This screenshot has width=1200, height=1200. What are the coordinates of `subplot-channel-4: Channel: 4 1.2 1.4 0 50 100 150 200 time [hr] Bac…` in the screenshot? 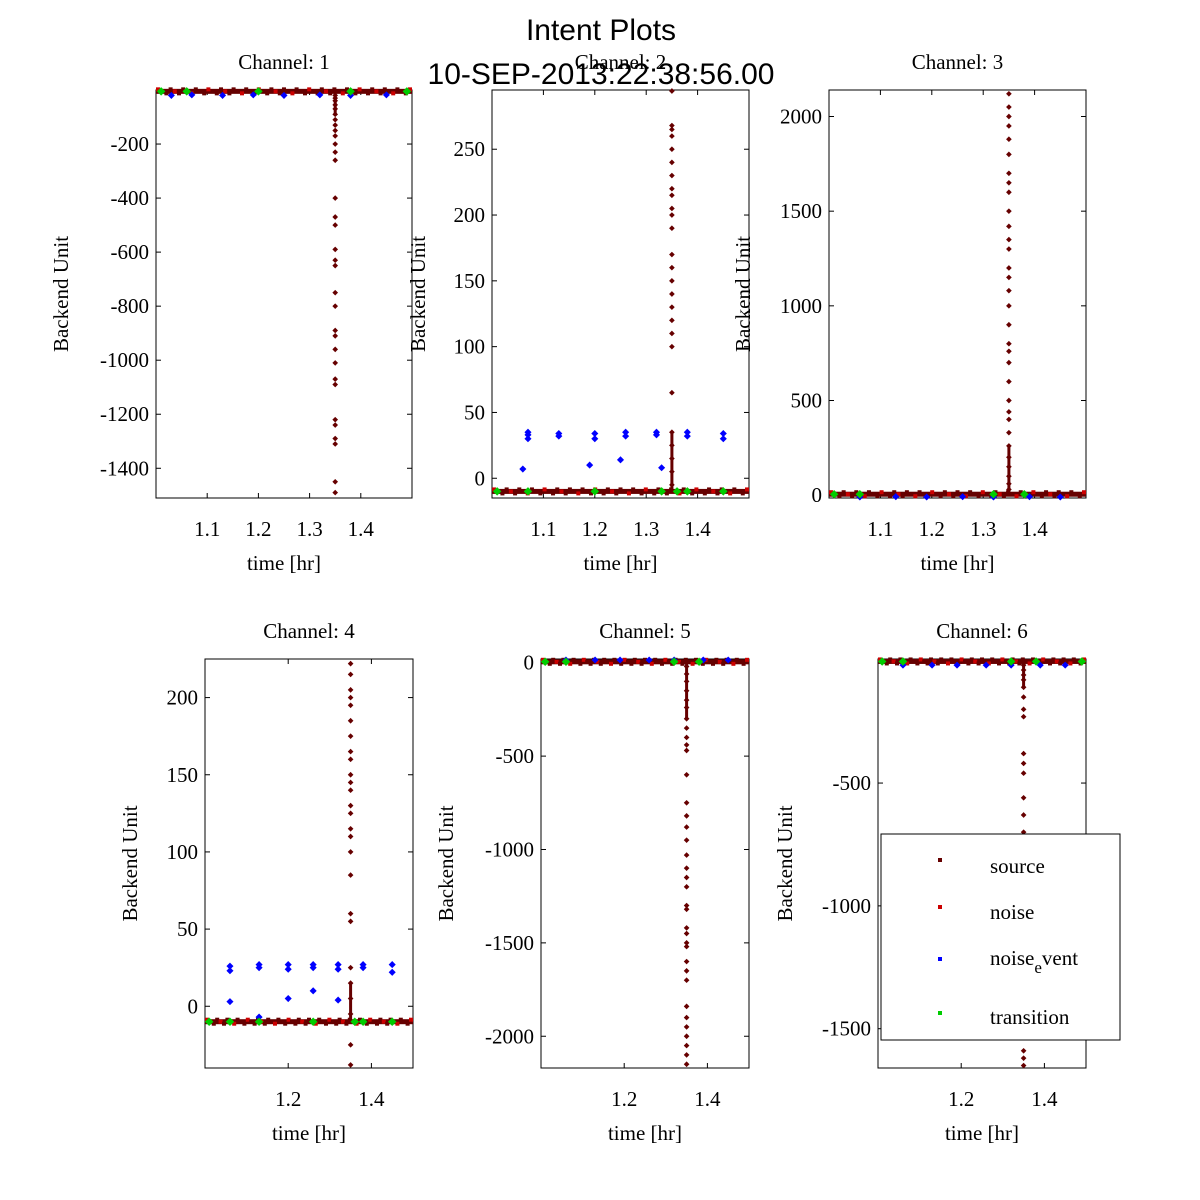 It's located at (266, 882).